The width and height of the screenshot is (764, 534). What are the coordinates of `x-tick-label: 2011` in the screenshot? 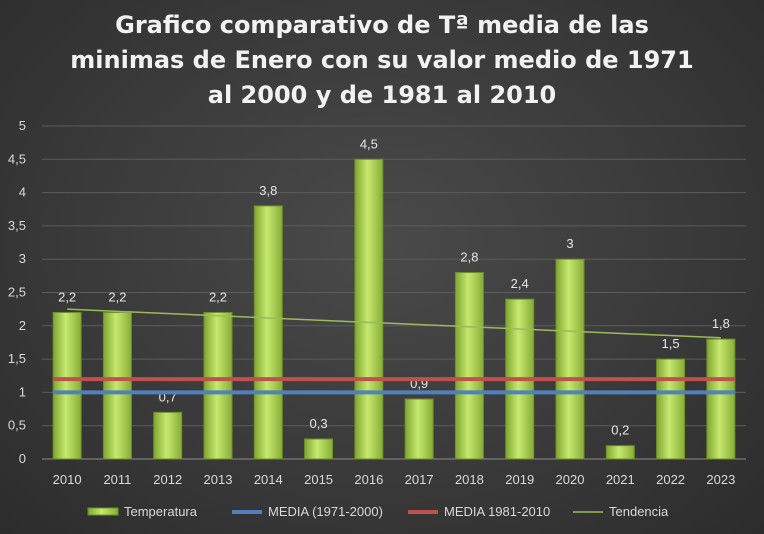 It's located at (117, 479).